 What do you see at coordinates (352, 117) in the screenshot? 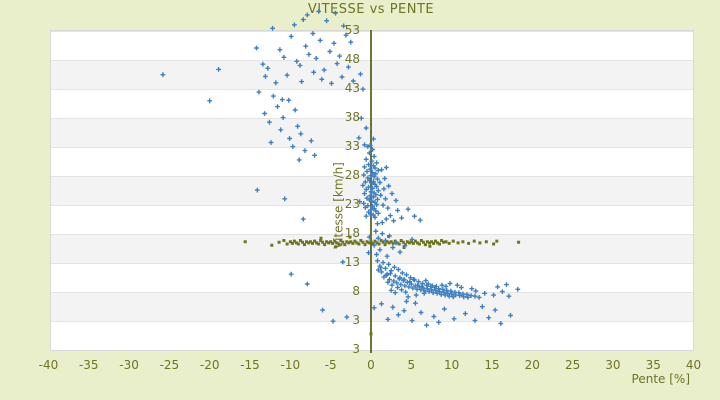
I see `y-tick-label: 38` at bounding box center [352, 117].